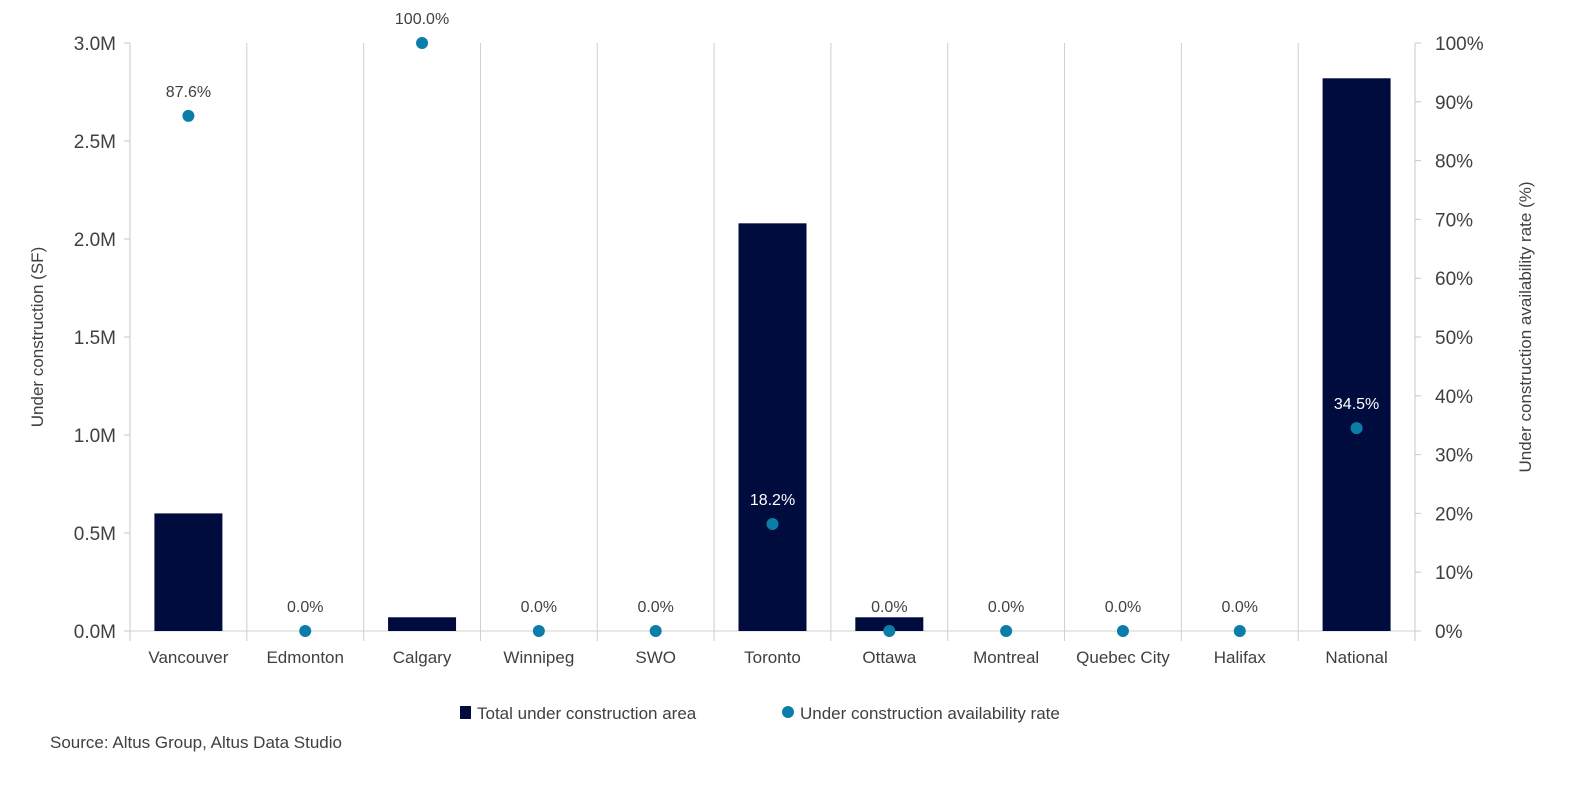 Image resolution: width=1575 pixels, height=794 pixels. I want to click on x-tick-label: SWO, so click(655, 657).